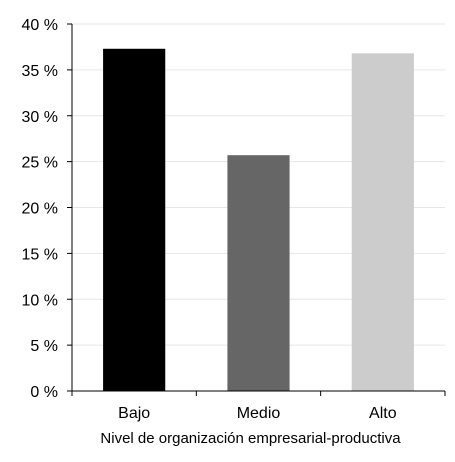  I want to click on bar-medio, so click(258, 273).